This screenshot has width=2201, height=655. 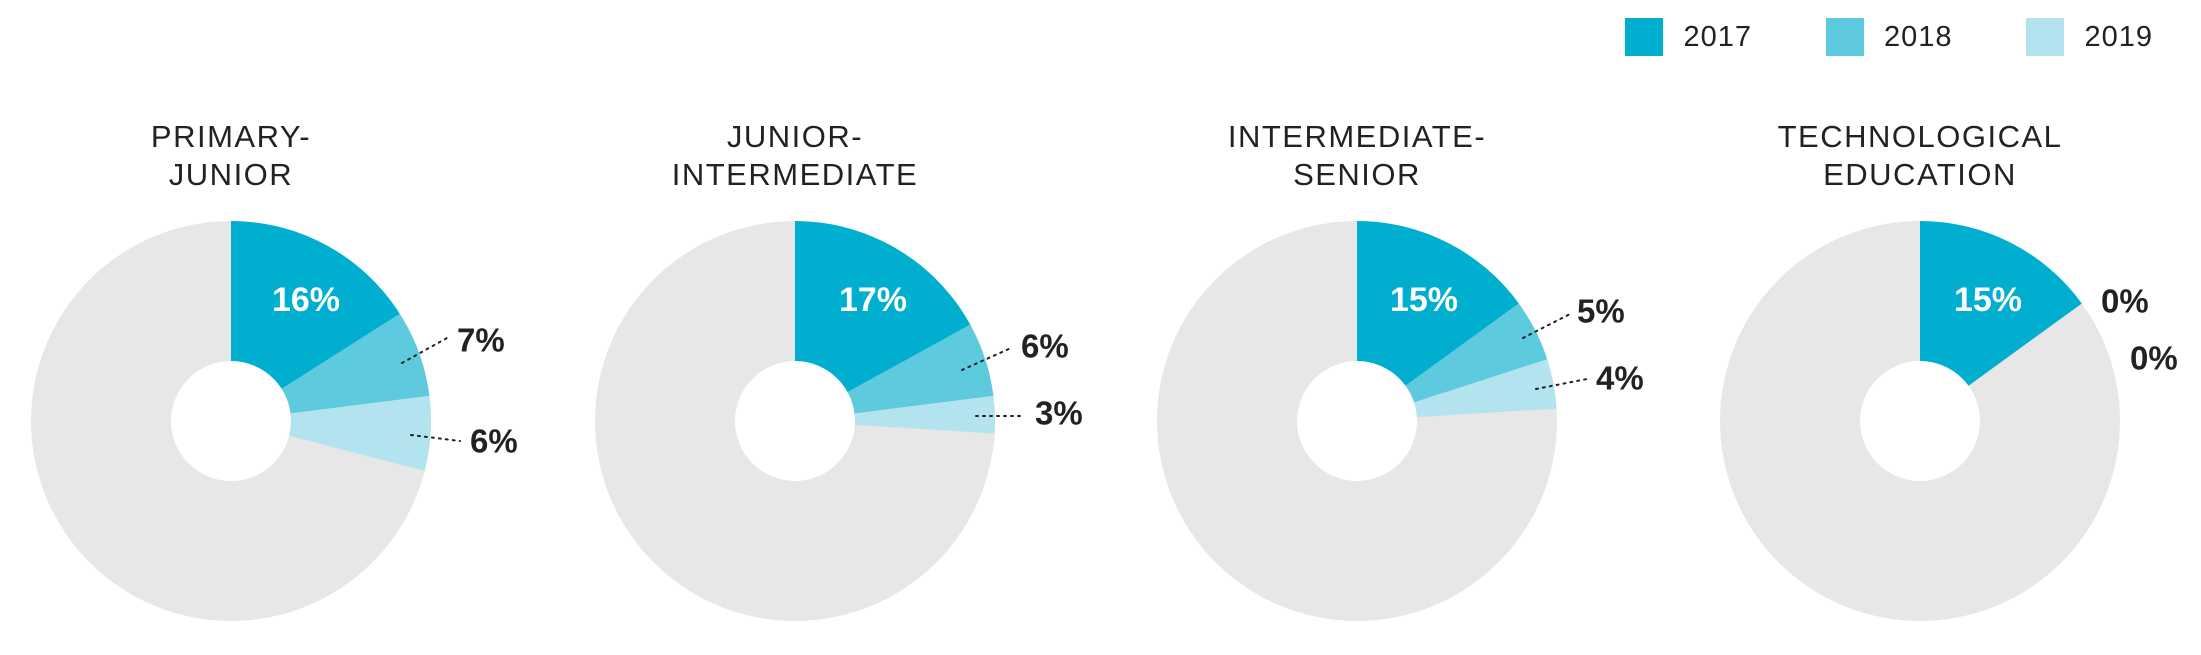 What do you see at coordinates (1717, 36) in the screenshot?
I see `legend-label-2017: 2017` at bounding box center [1717, 36].